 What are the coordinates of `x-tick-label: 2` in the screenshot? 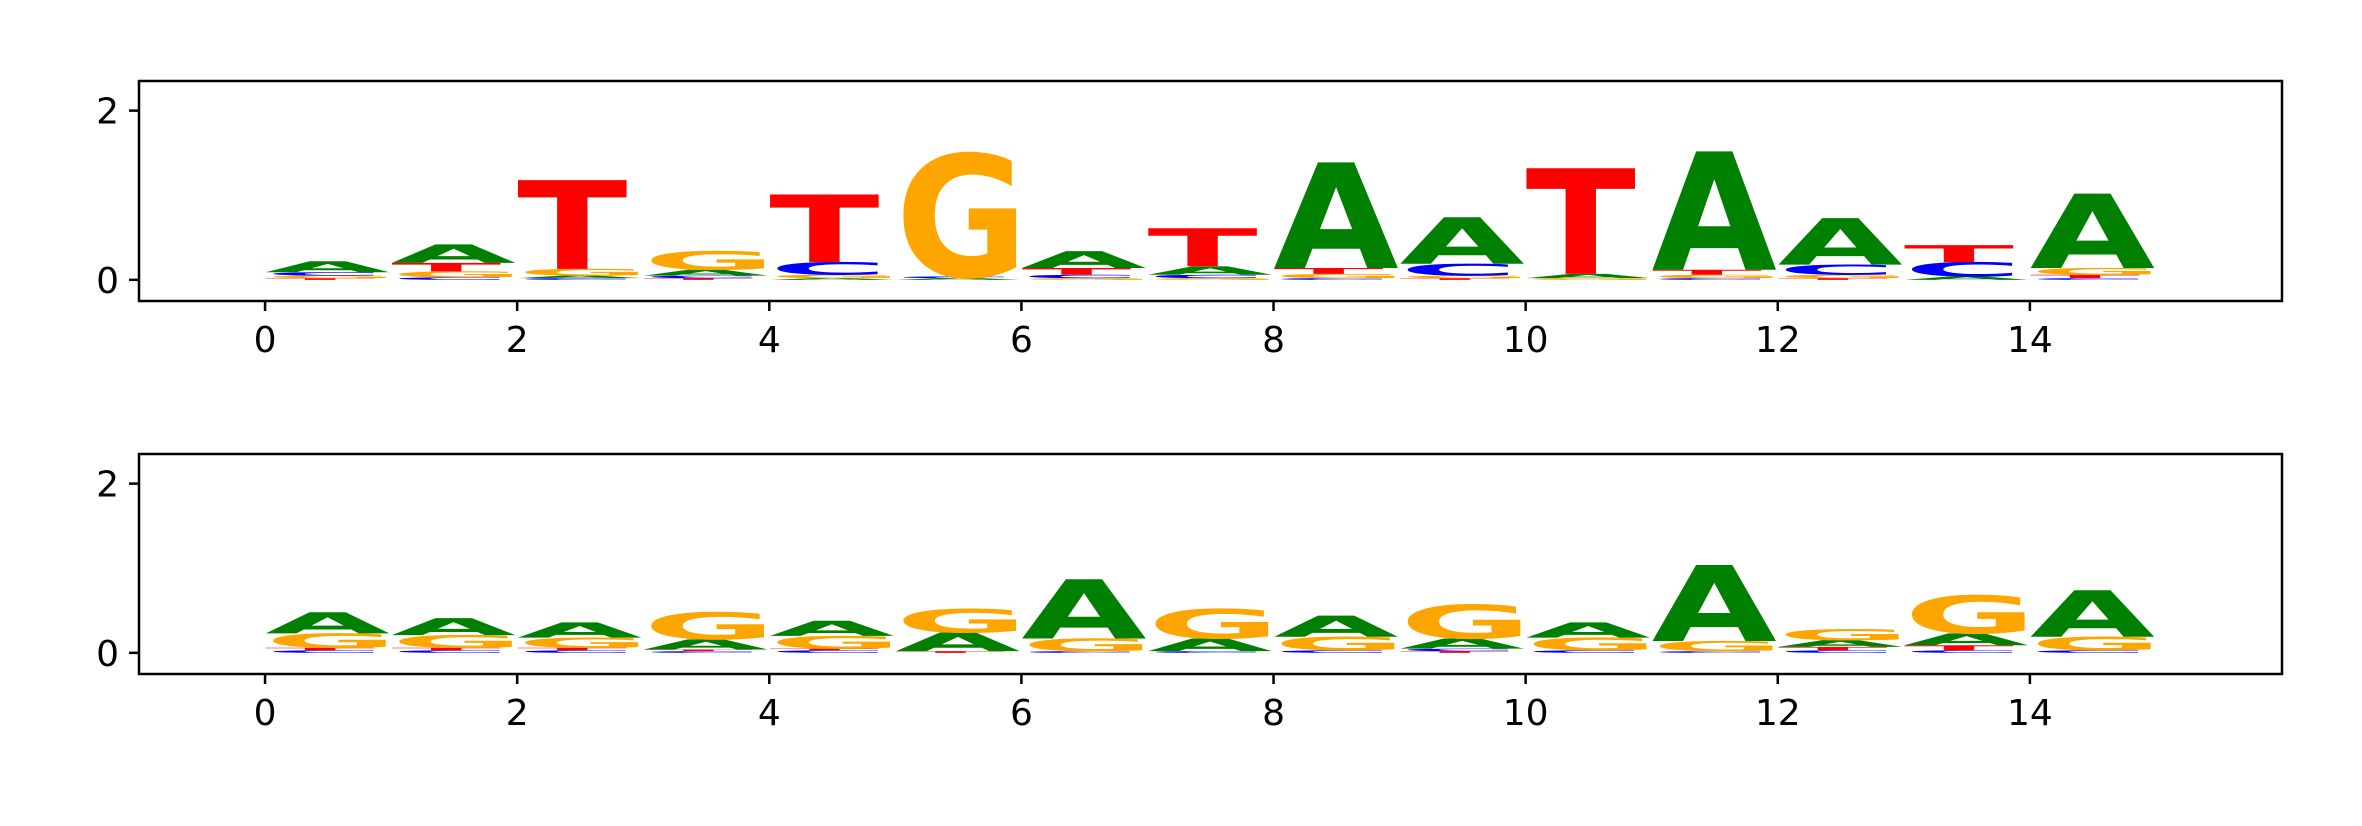 It's located at (517, 340).